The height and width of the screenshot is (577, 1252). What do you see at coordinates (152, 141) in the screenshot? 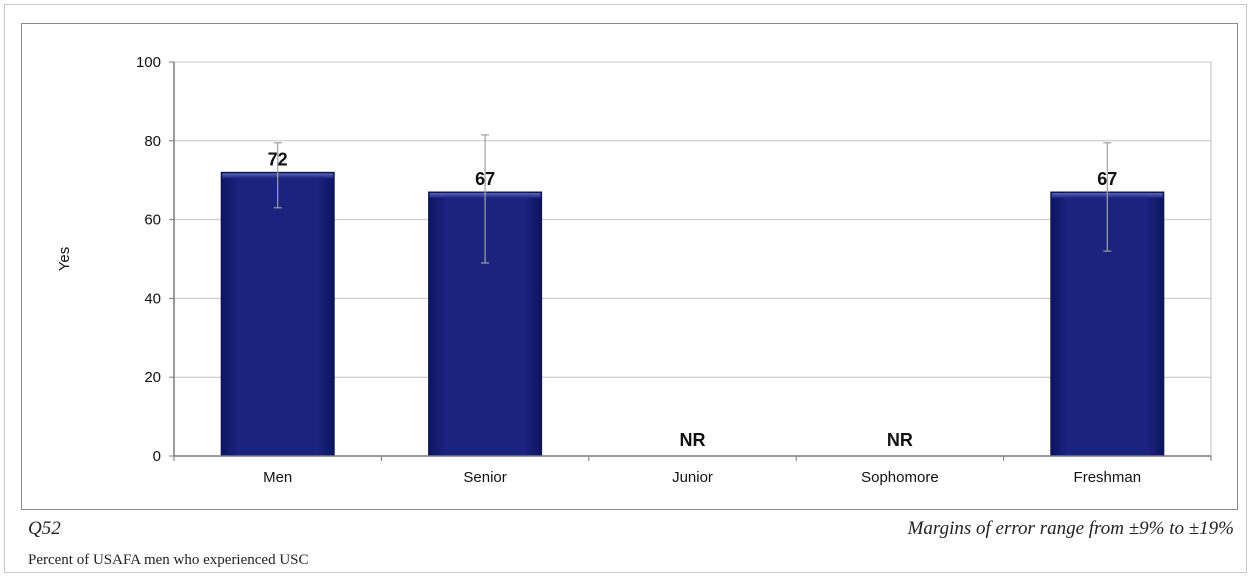
I see `y-tick-label: 80` at bounding box center [152, 141].